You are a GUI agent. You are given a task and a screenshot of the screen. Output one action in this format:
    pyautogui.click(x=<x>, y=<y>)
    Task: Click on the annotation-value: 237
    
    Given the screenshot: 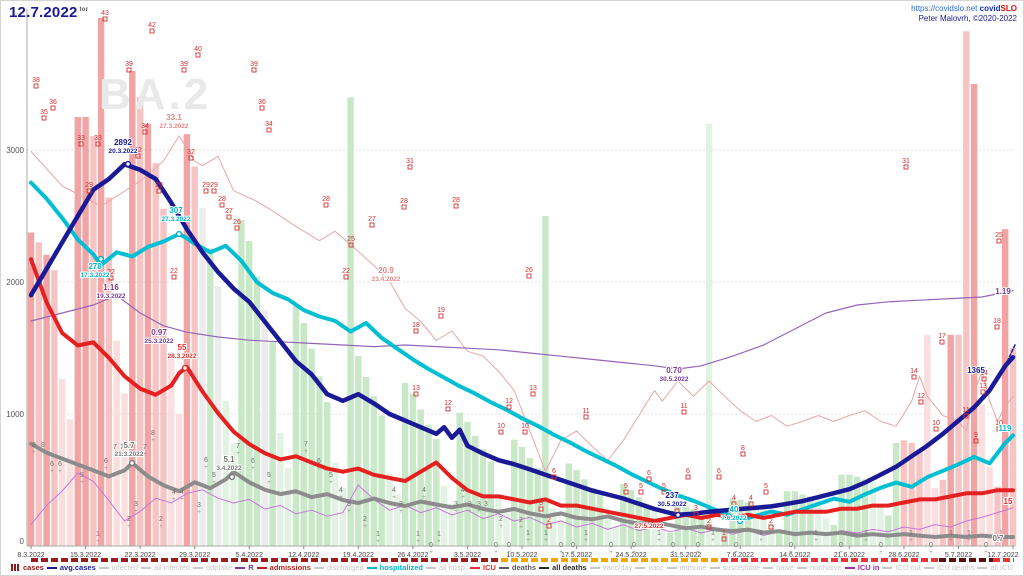 What is the action you would take?
    pyautogui.click(x=672, y=495)
    